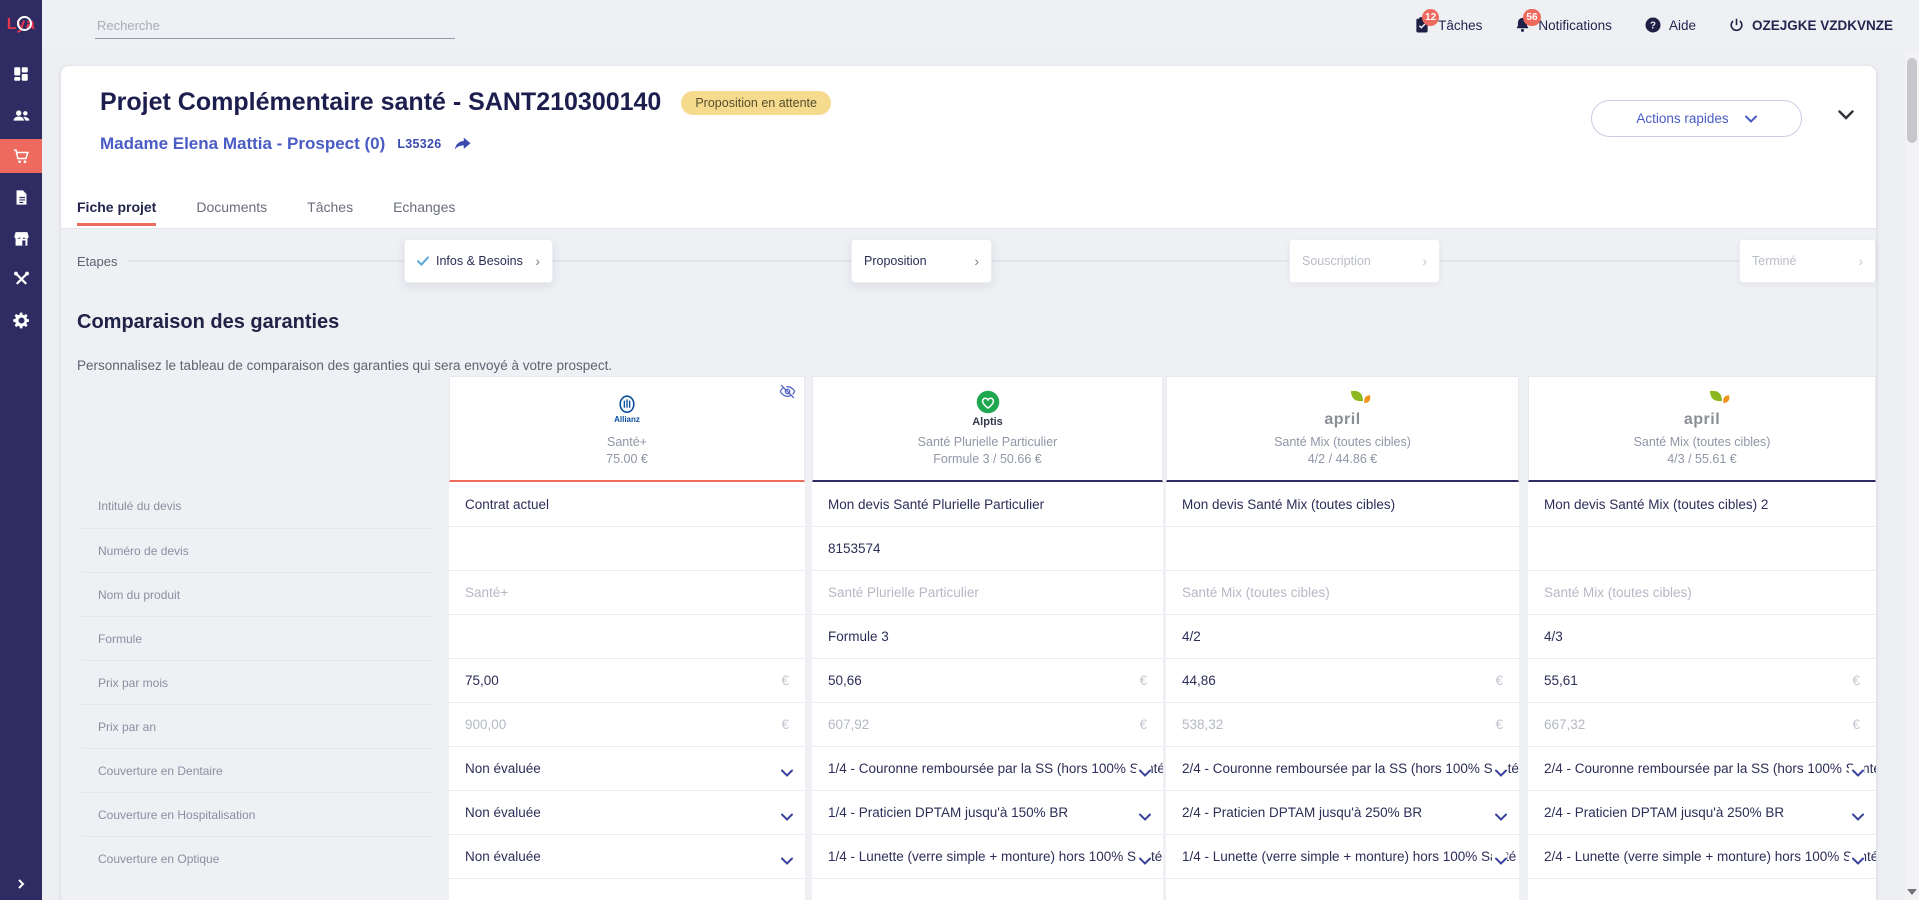 Image resolution: width=1919 pixels, height=900 pixels. Describe the element at coordinates (258, 814) in the screenshot. I see `row-label: Couverture en Hospitalisation` at that location.